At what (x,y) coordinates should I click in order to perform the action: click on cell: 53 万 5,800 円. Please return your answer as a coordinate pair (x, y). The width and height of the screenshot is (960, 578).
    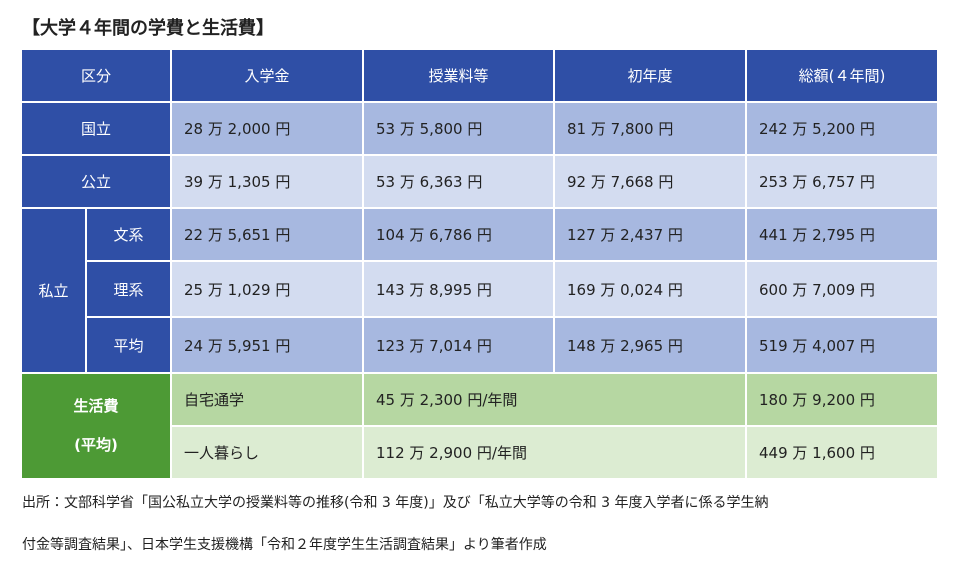
    Looking at the image, I should click on (459, 128).